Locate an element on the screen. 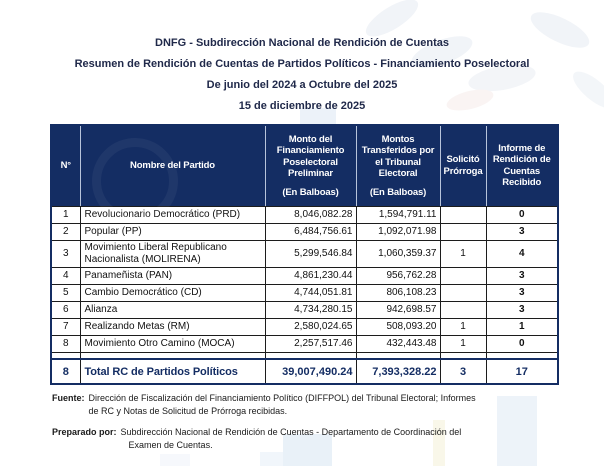 This screenshot has width=604, height=466. total-transferred: 7,393,328.22 is located at coordinates (398, 371).